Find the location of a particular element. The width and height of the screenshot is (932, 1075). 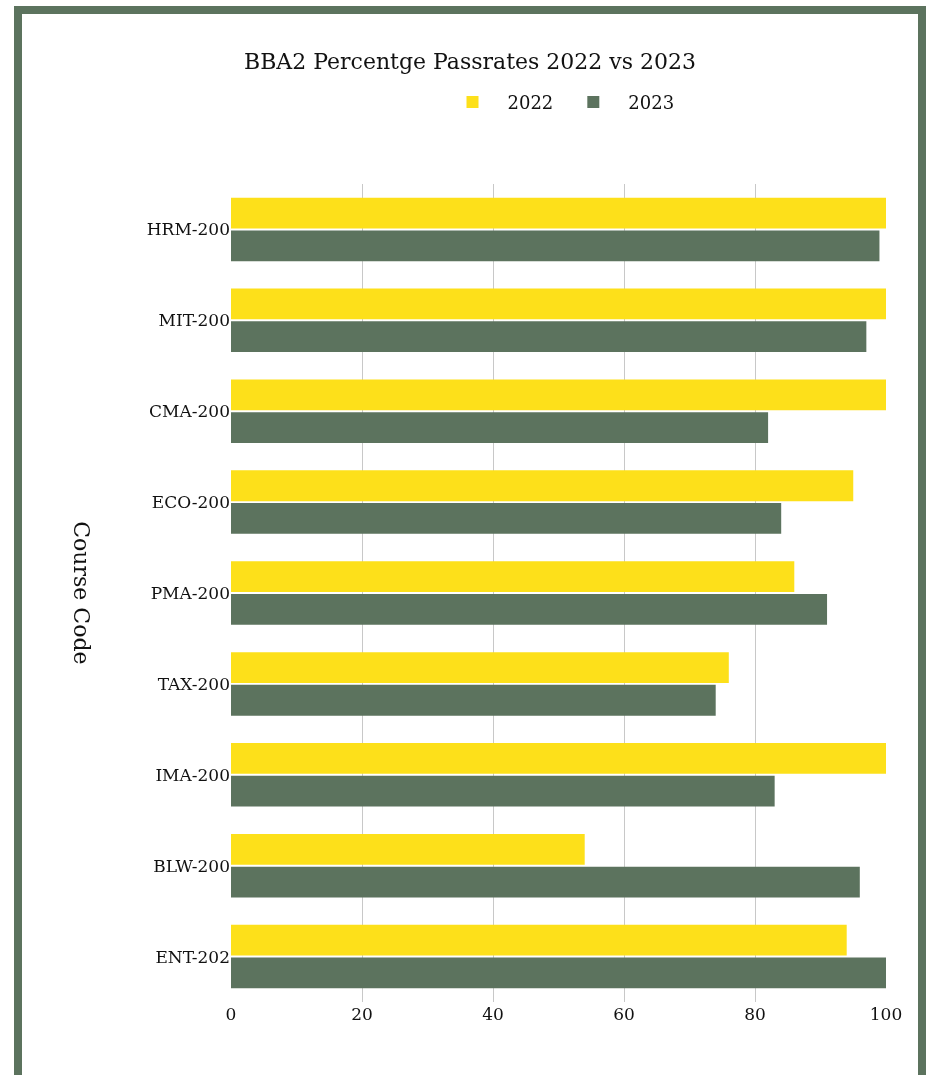

chart-title: BBA2 Percentge Passrates 2022 vs 2023 is located at coordinates (470, 62).